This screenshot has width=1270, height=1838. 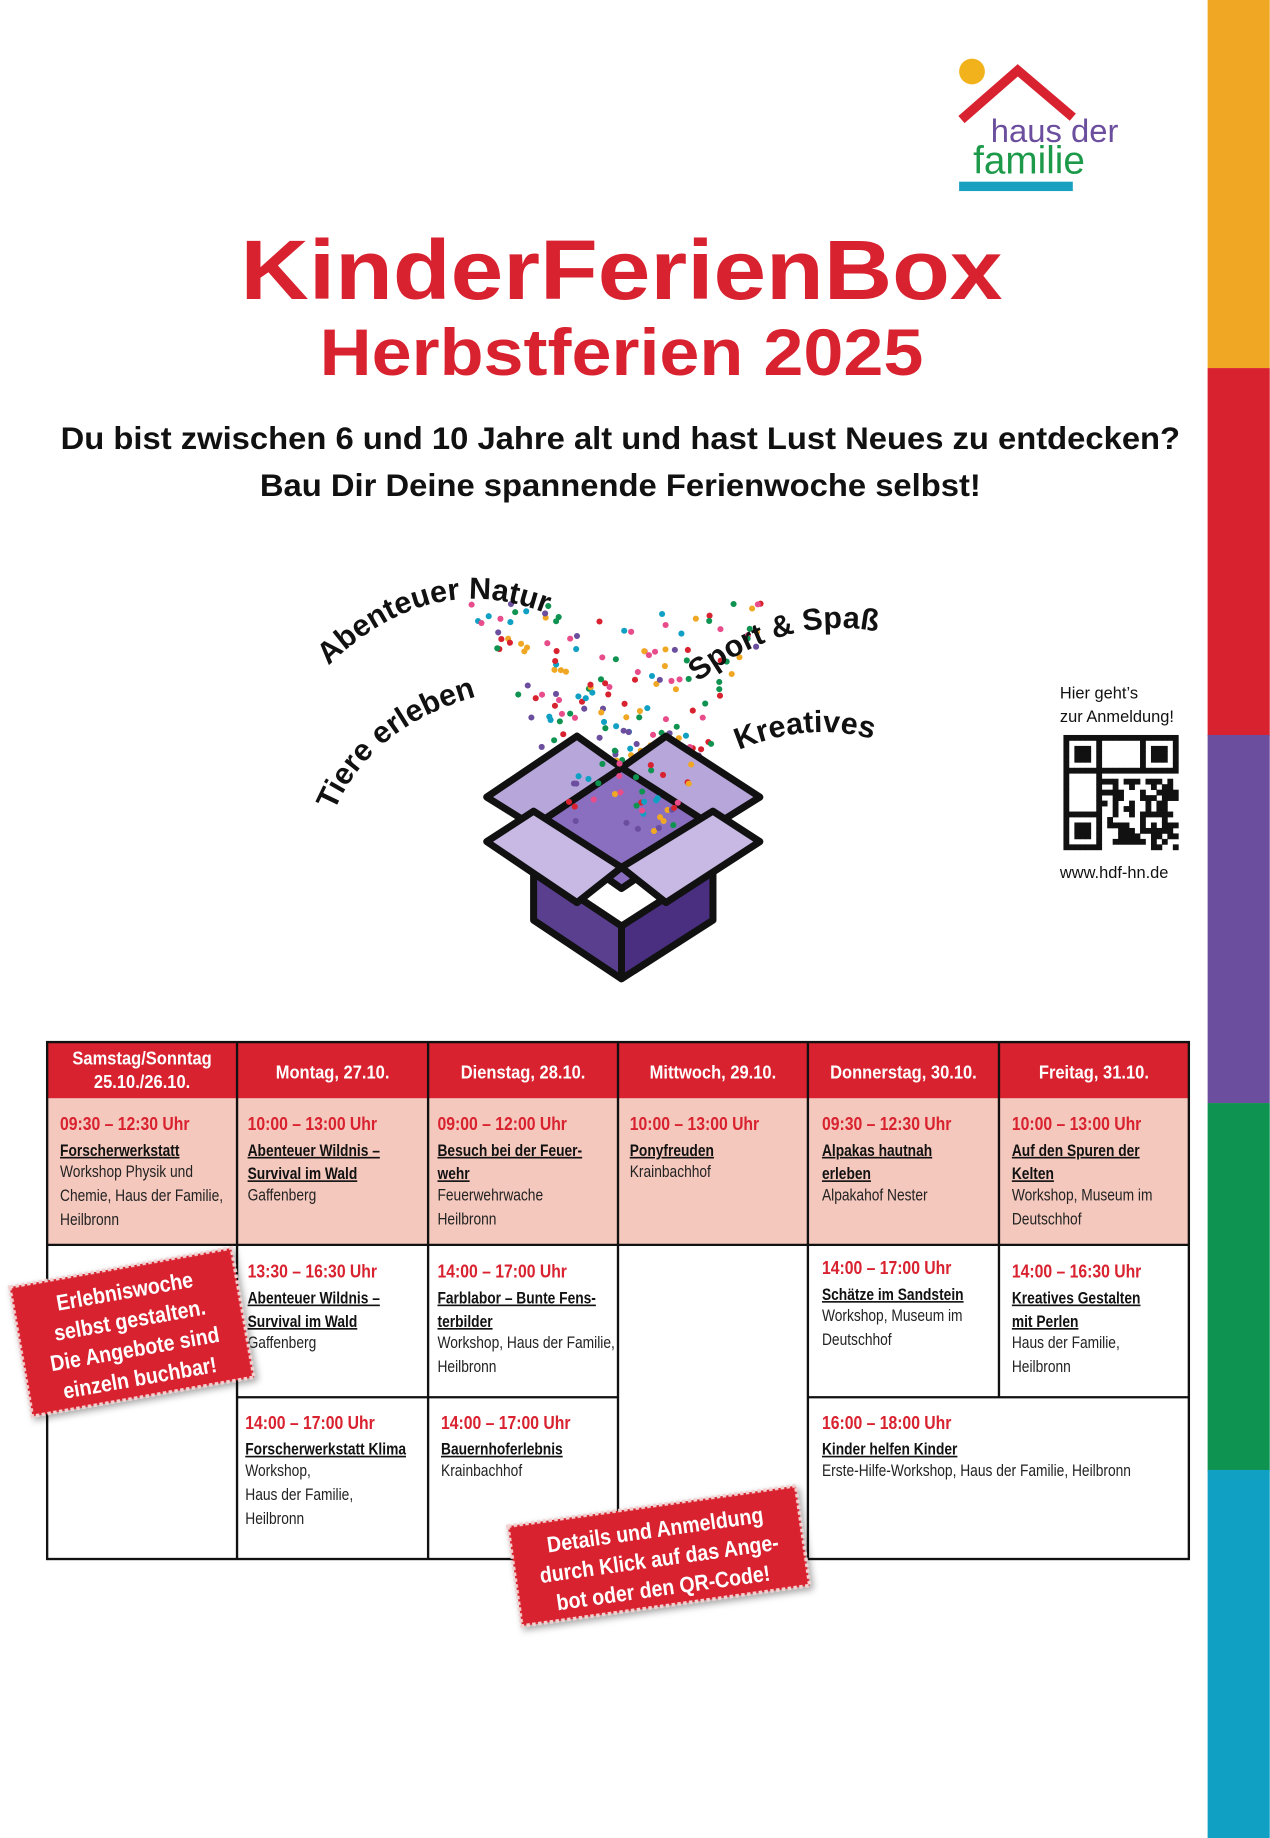 I want to click on qr-code, so click(x=1121, y=792).